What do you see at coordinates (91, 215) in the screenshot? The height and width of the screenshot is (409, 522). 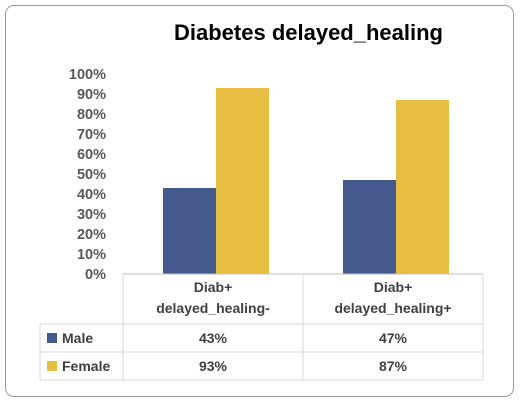 I see `y-tick-label: 30%` at bounding box center [91, 215].